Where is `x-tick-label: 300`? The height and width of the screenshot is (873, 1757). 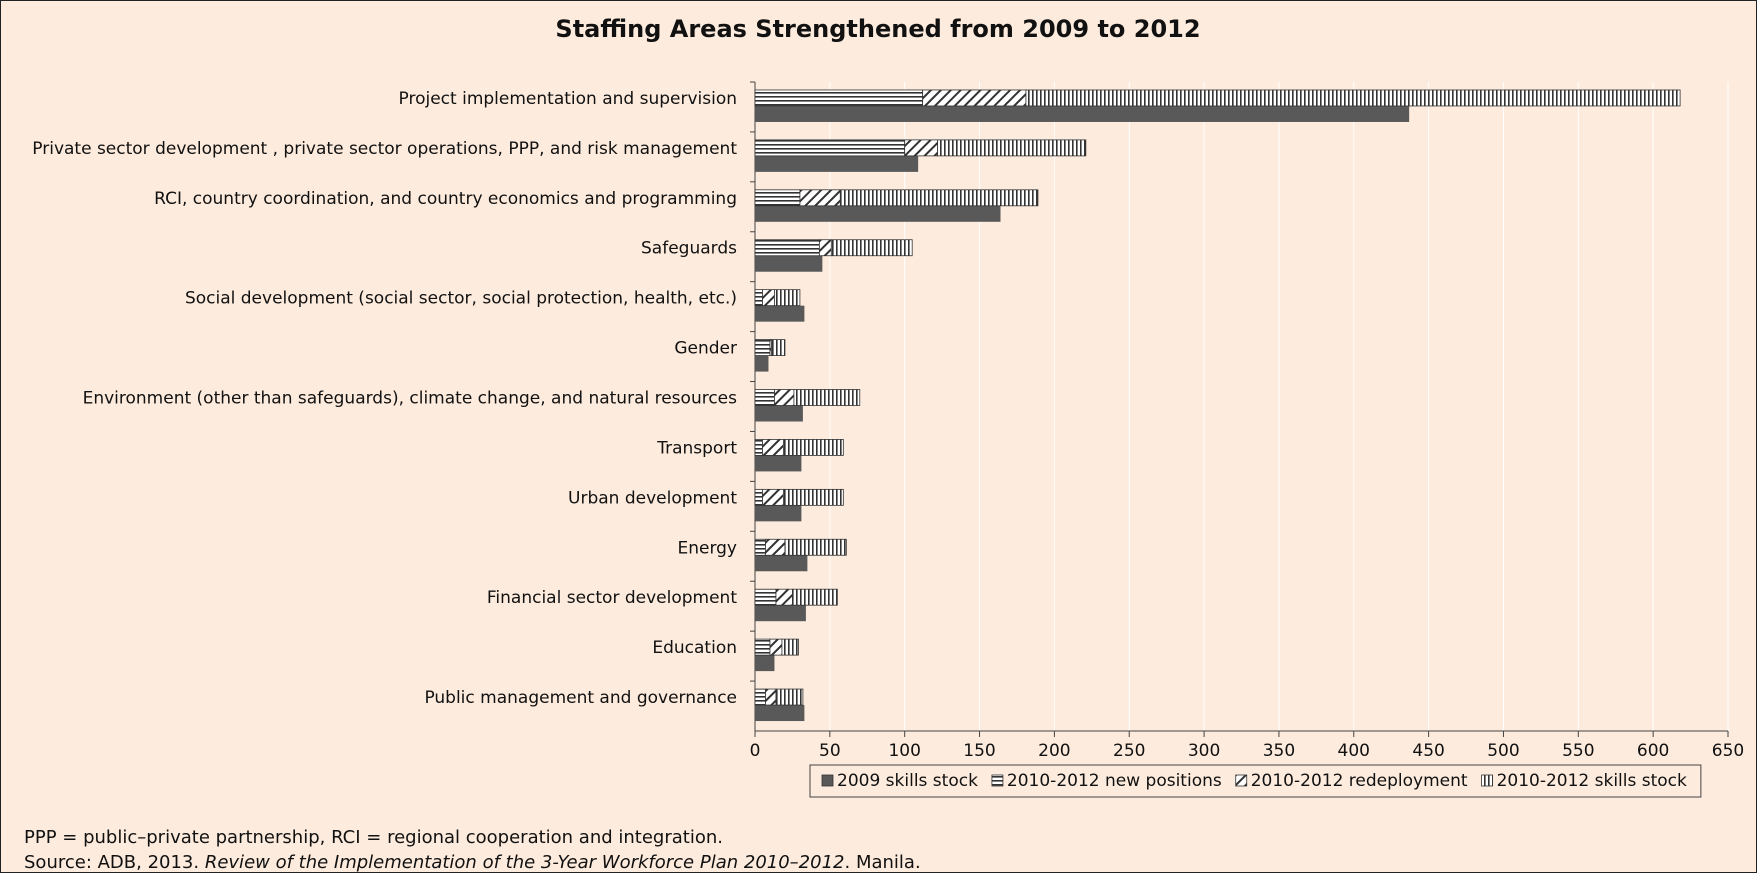
x-tick-label: 300 is located at coordinates (1204, 751).